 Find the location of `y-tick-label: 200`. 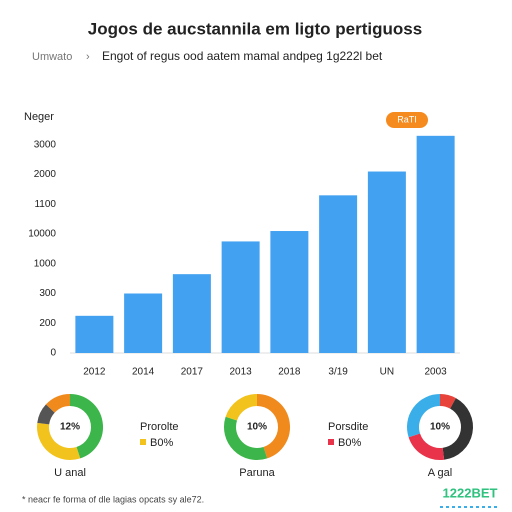

y-tick-label: 200 is located at coordinates (47, 323).